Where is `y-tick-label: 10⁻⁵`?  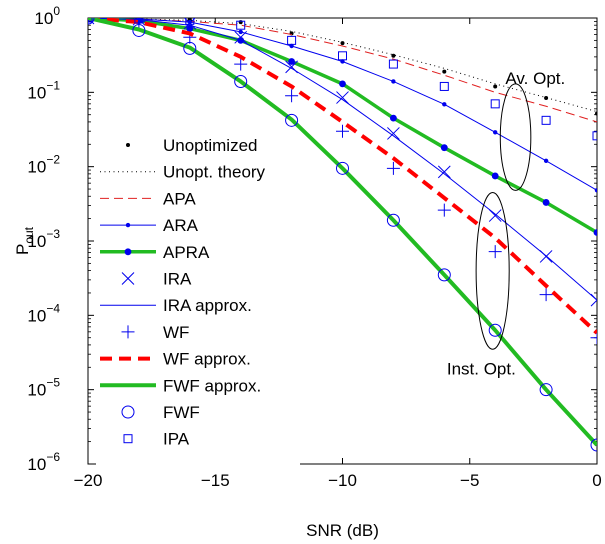 y-tick-label: 10⁻⁵ is located at coordinates (43, 388).